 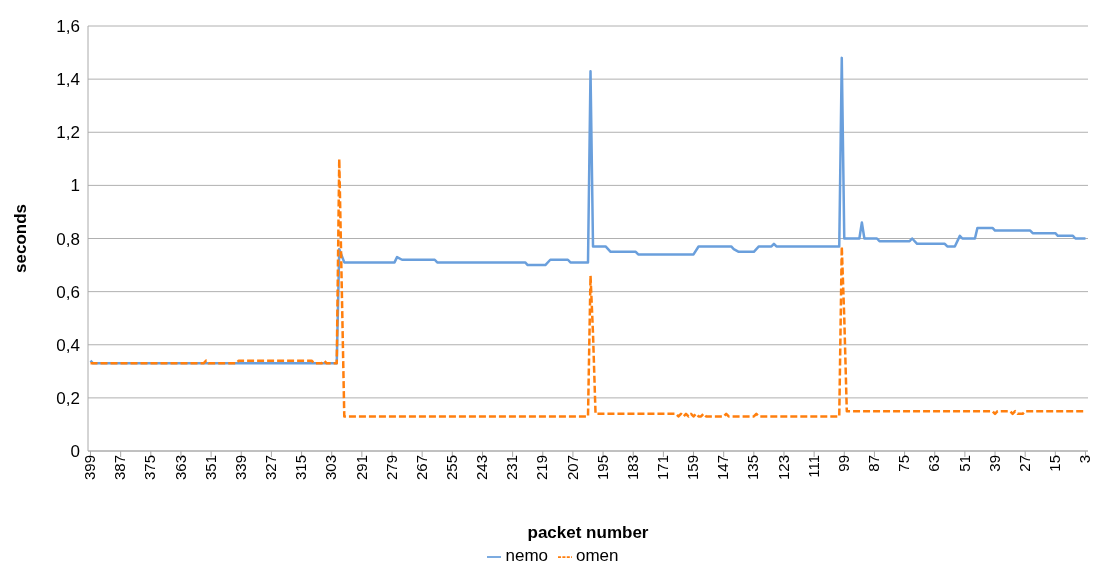 What do you see at coordinates (542, 468) in the screenshot?
I see `x-tick-label: 219` at bounding box center [542, 468].